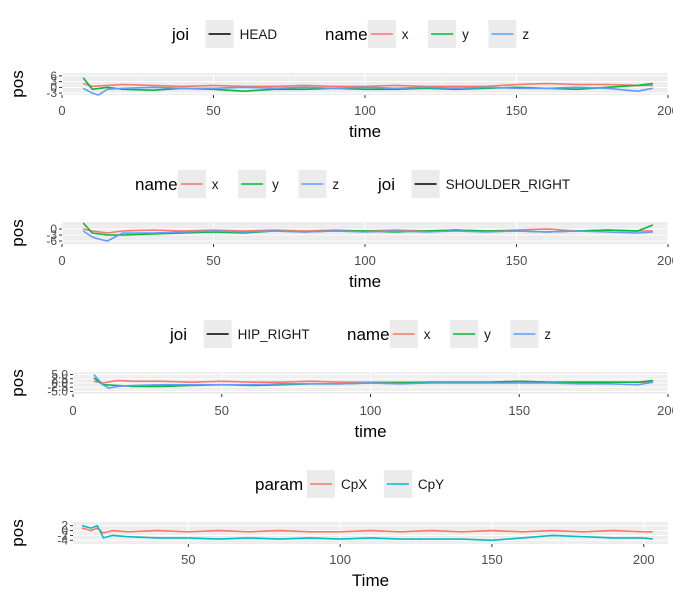  What do you see at coordinates (59, 375) in the screenshot?
I see `y-tick-label: 5.0` at bounding box center [59, 375].